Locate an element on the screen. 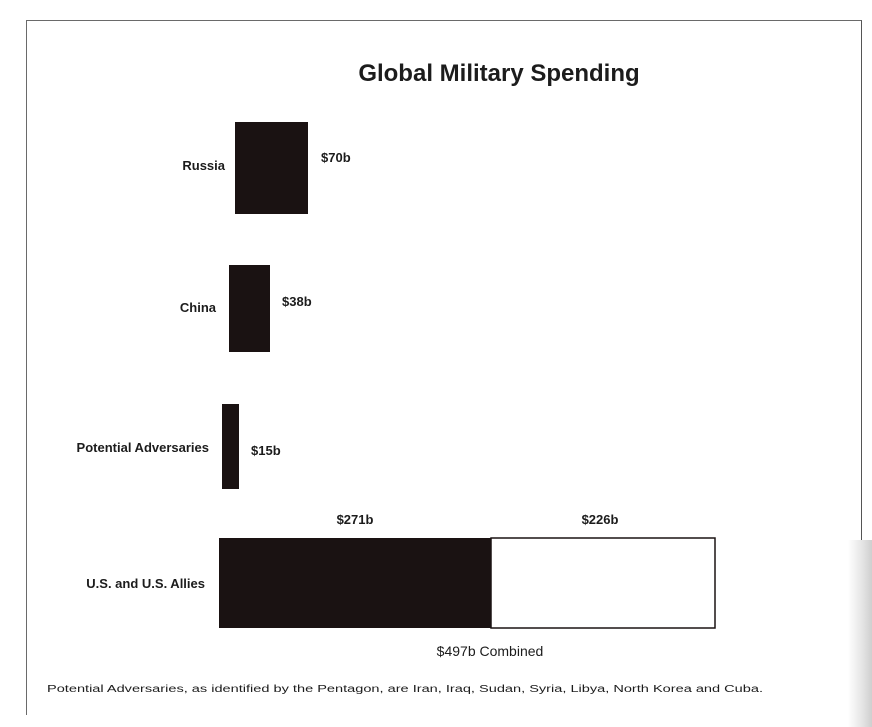 The image size is (872, 727). value-label-potential-adversaries: $15b is located at coordinates (266, 450).